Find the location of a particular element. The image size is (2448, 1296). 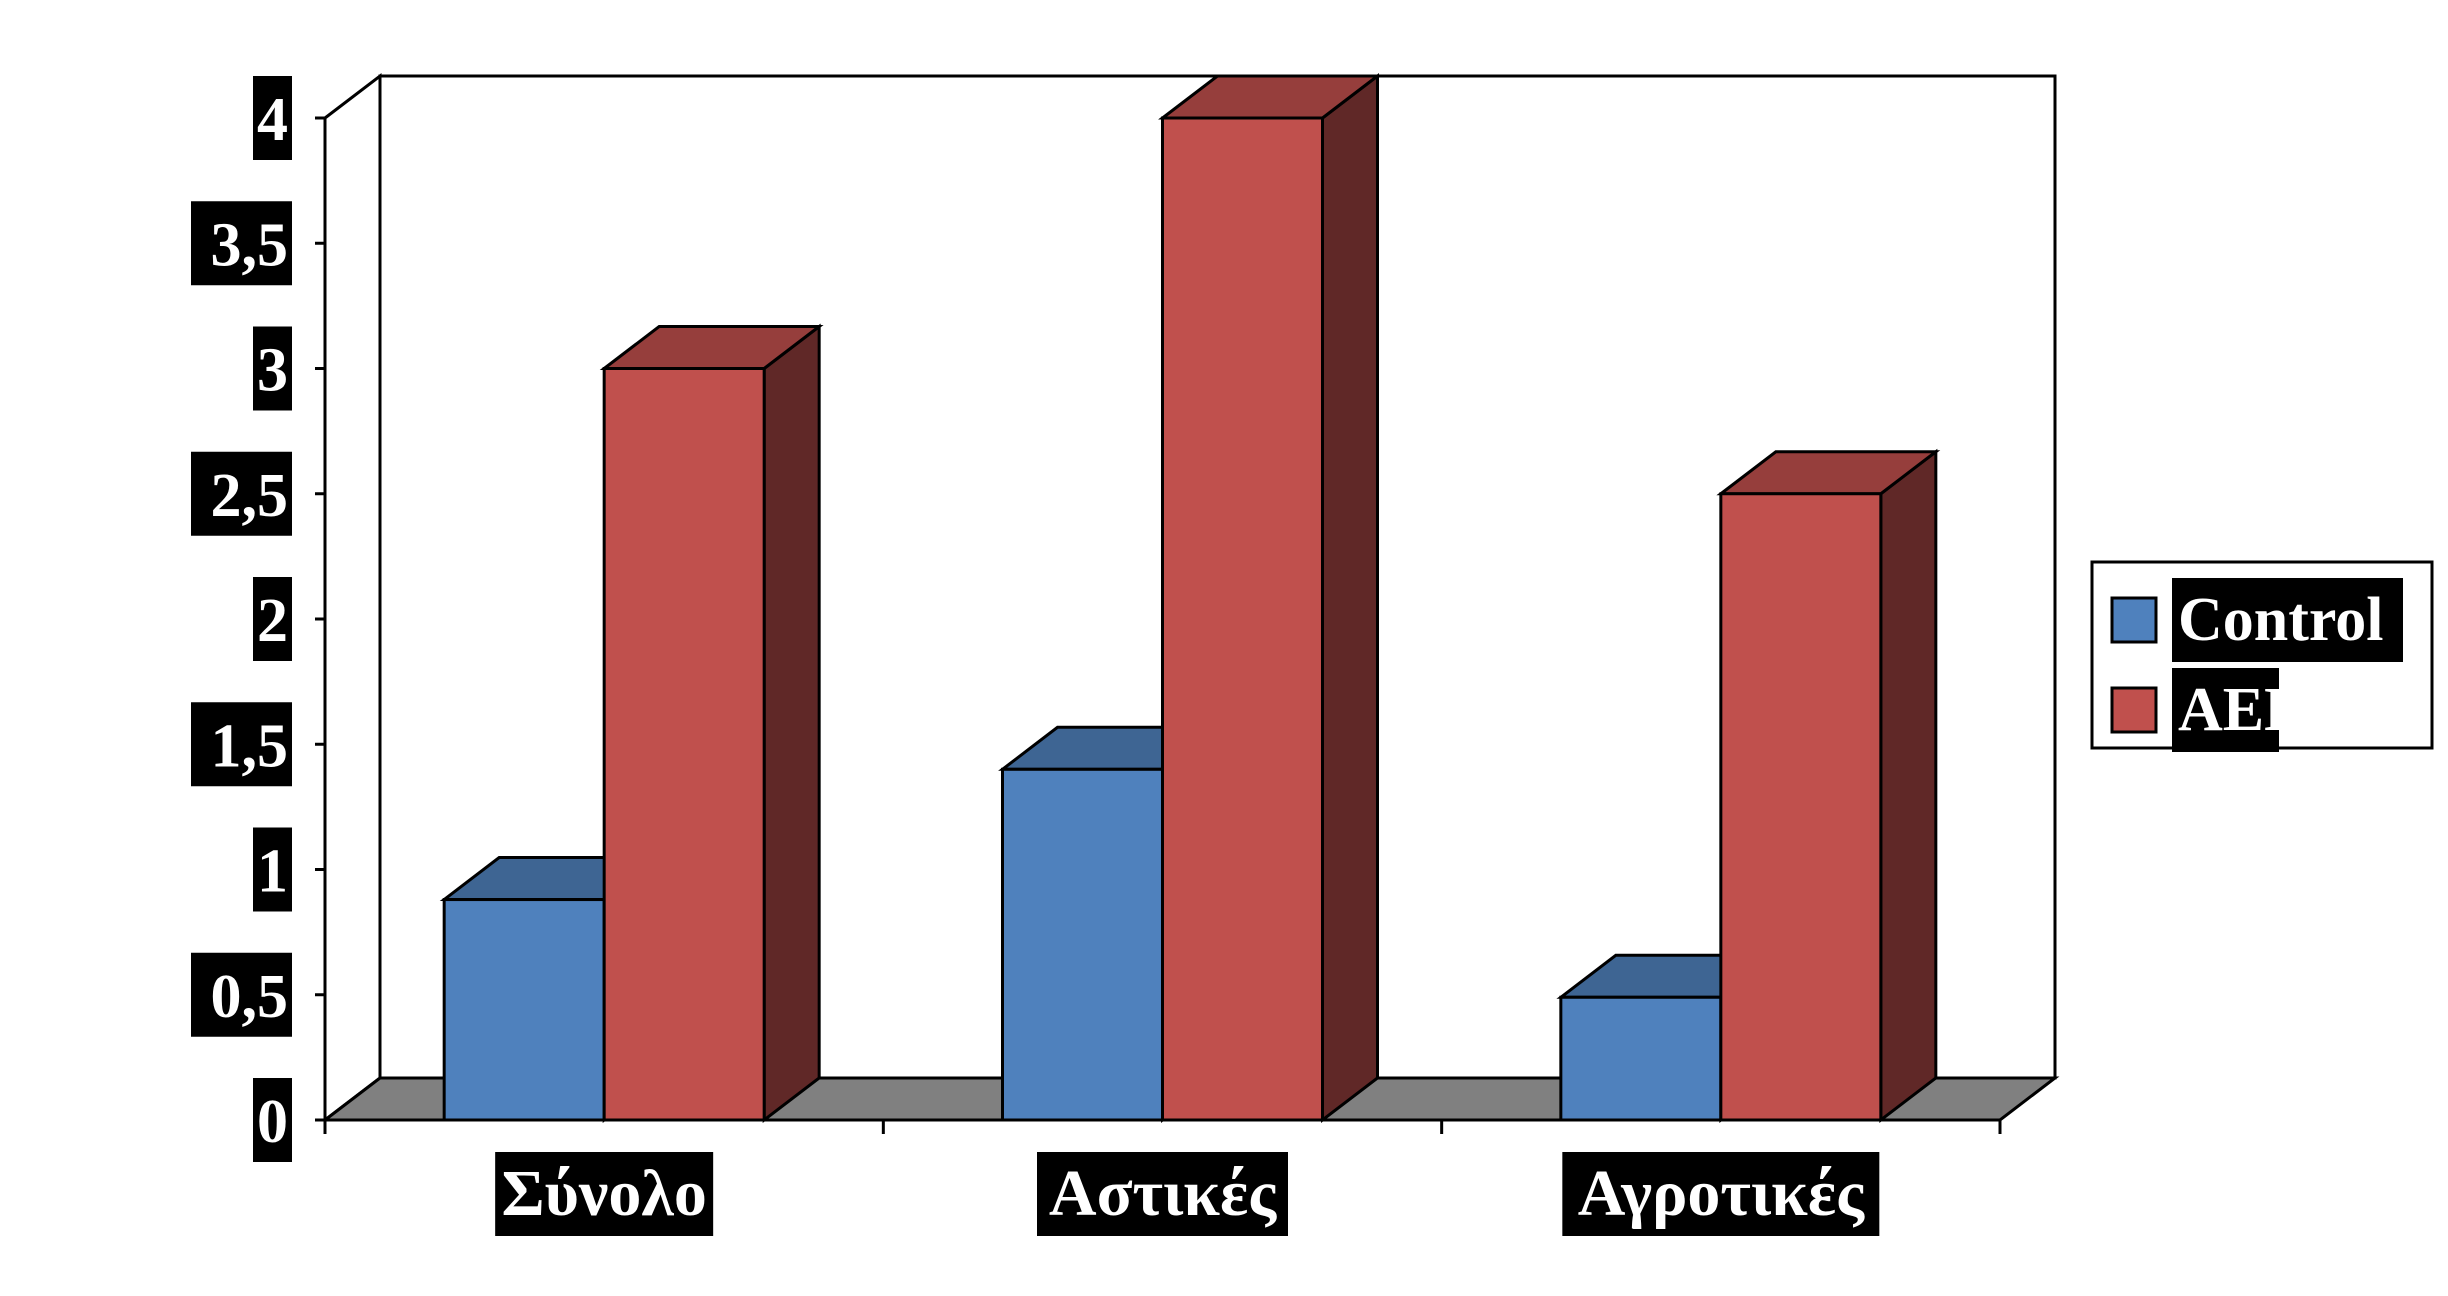

y-tick-label: 1 is located at coordinates (272, 872).